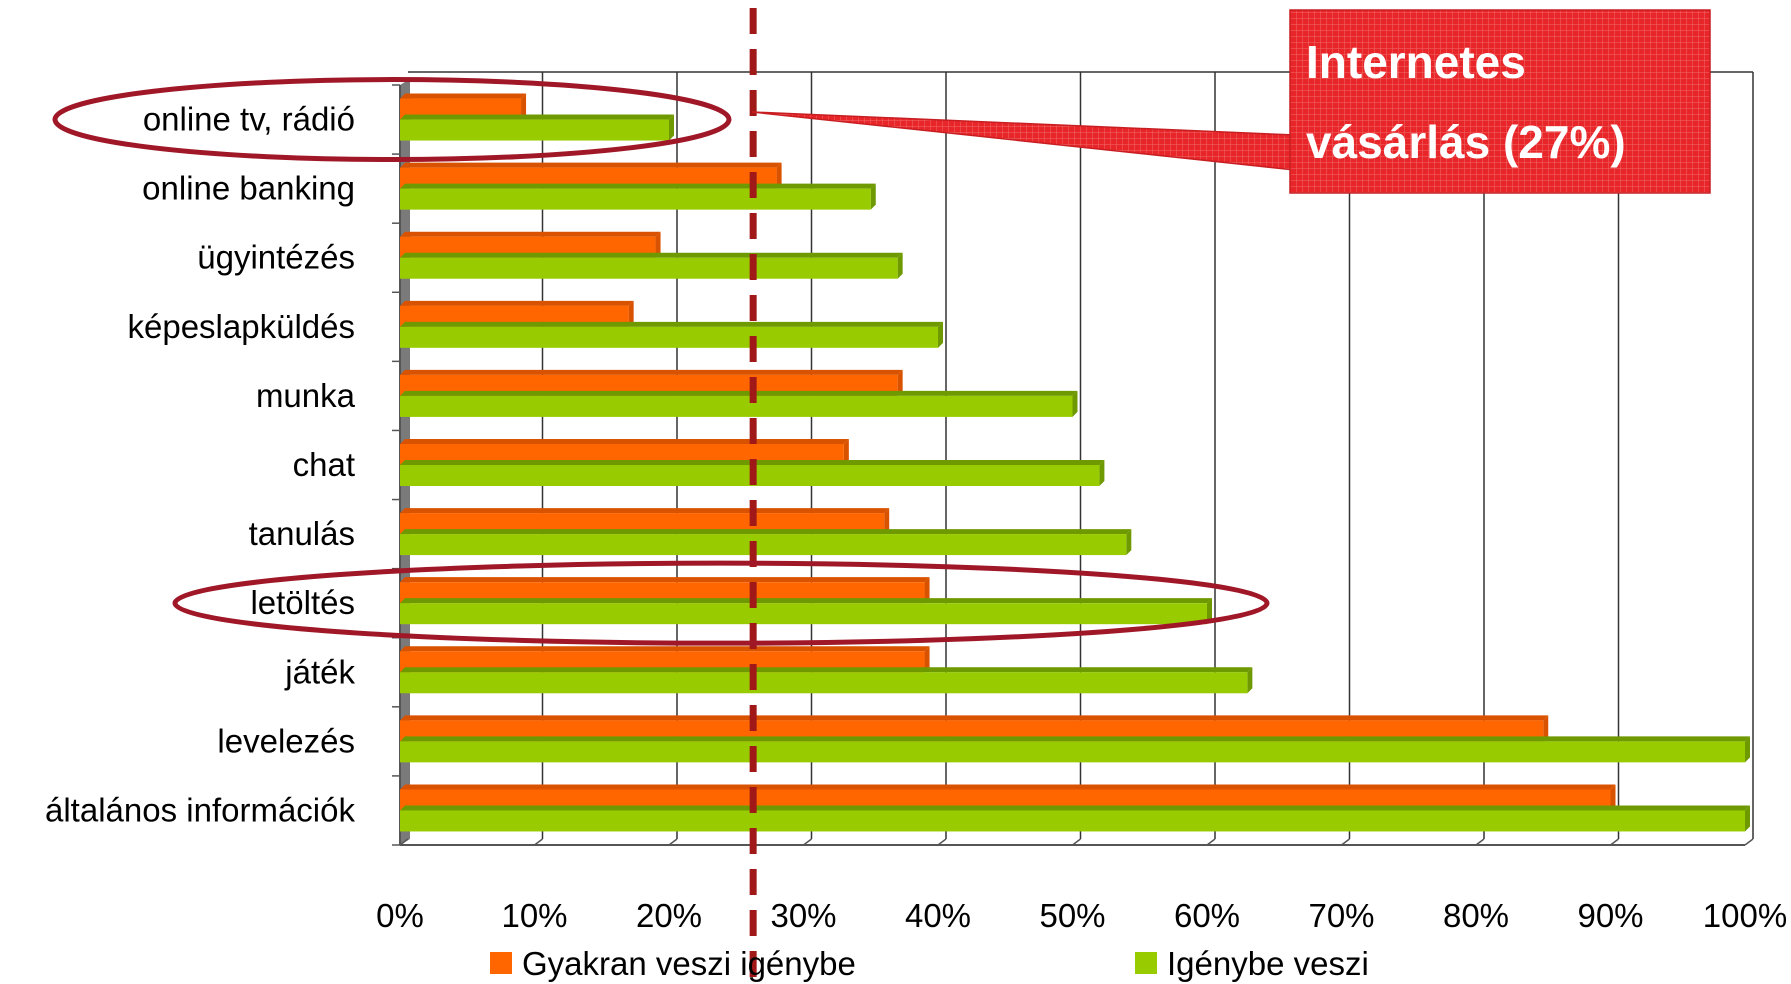 The image size is (1791, 984). I want to click on category-label: online tv, rádió, so click(249, 119).